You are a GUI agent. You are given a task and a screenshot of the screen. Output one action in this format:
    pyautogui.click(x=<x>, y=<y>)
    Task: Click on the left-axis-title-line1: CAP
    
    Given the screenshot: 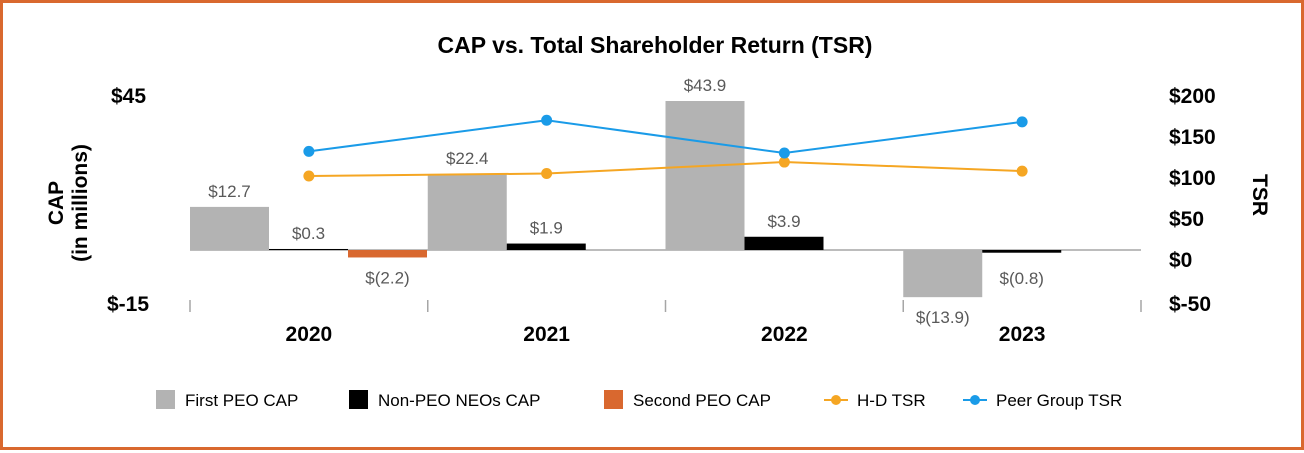 What is the action you would take?
    pyautogui.click(x=56, y=203)
    